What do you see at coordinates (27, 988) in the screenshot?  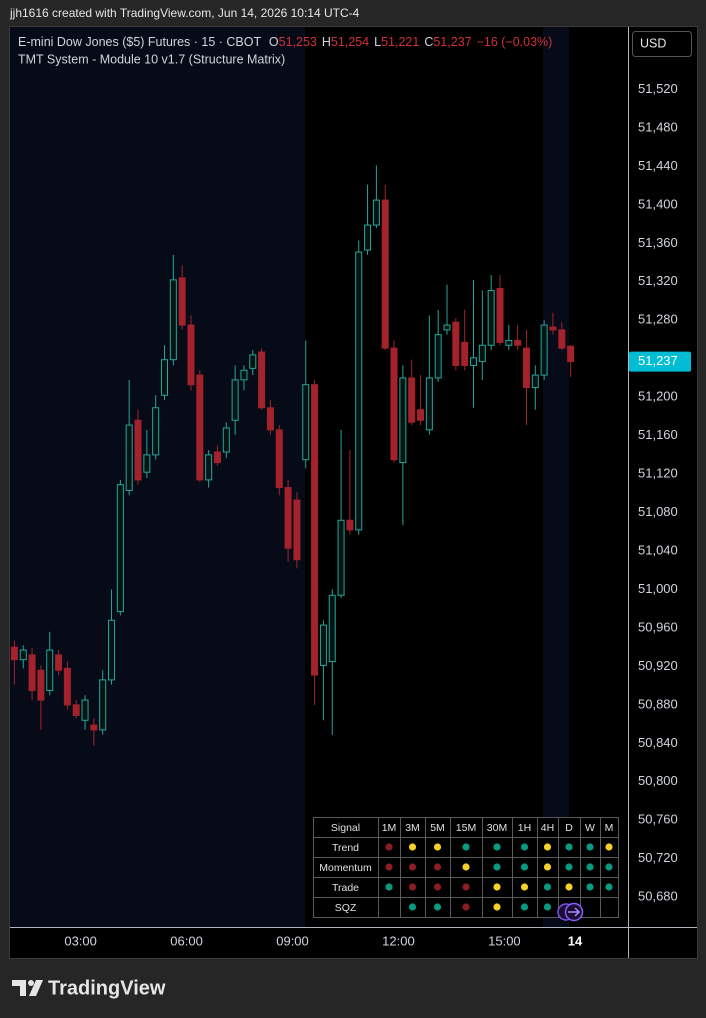 I see `brand-logo` at bounding box center [27, 988].